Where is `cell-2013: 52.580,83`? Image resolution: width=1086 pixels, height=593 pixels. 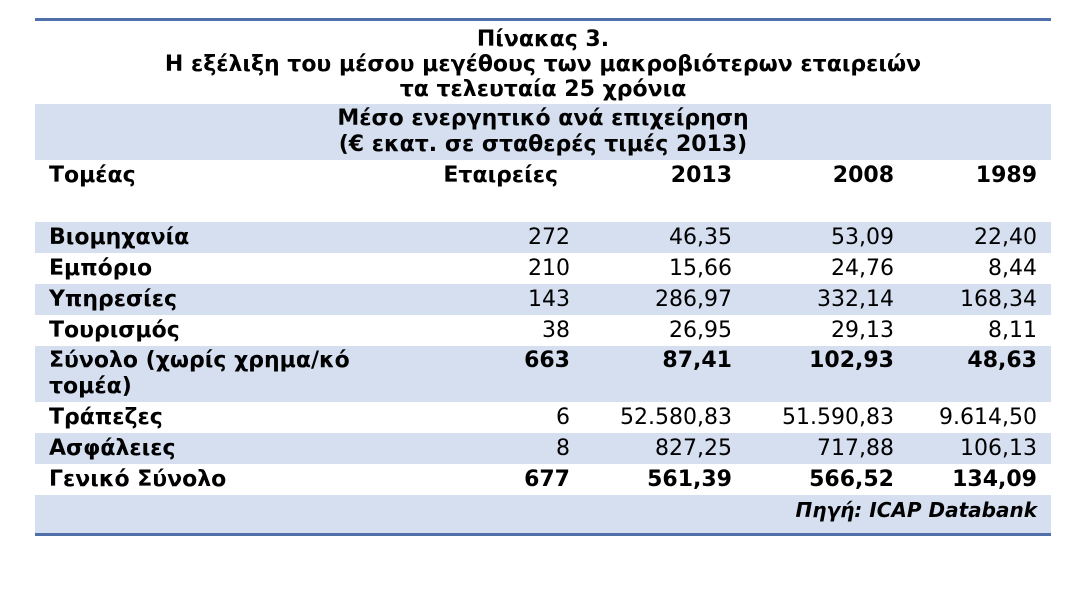
cell-2013: 52.580,83 is located at coordinates (676, 417).